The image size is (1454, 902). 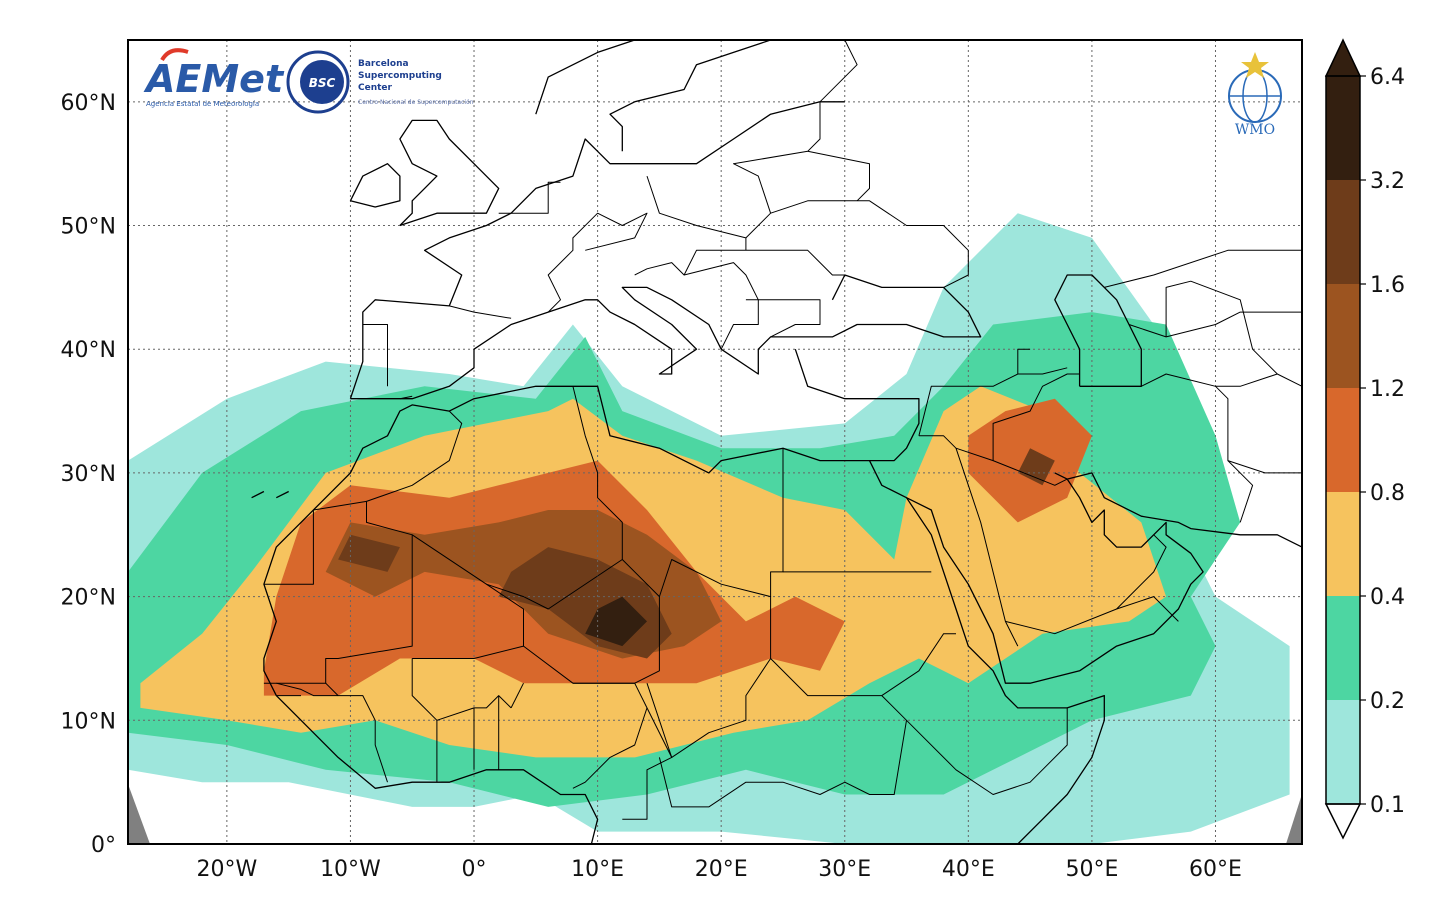 I want to click on wmo-star-icon, so click(x=1255, y=65).